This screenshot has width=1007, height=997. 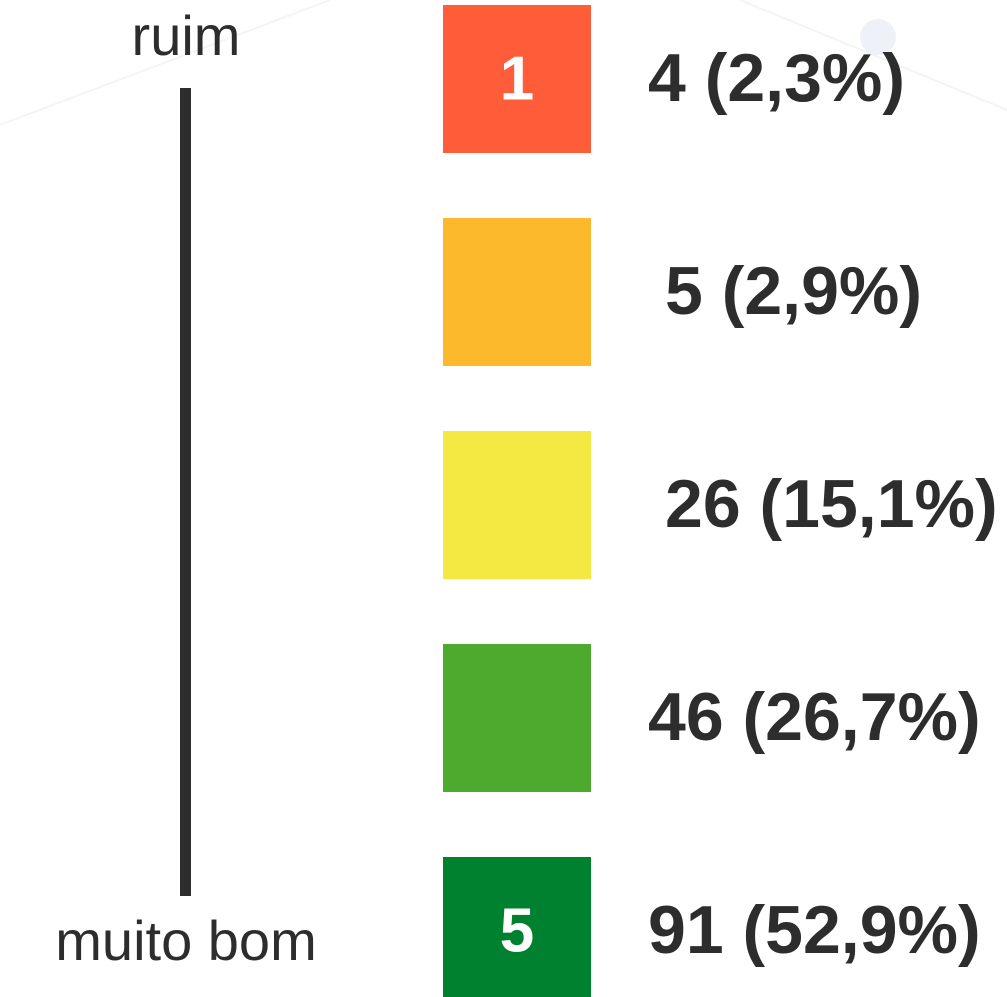 I want to click on scale-bar, so click(x=185, y=492).